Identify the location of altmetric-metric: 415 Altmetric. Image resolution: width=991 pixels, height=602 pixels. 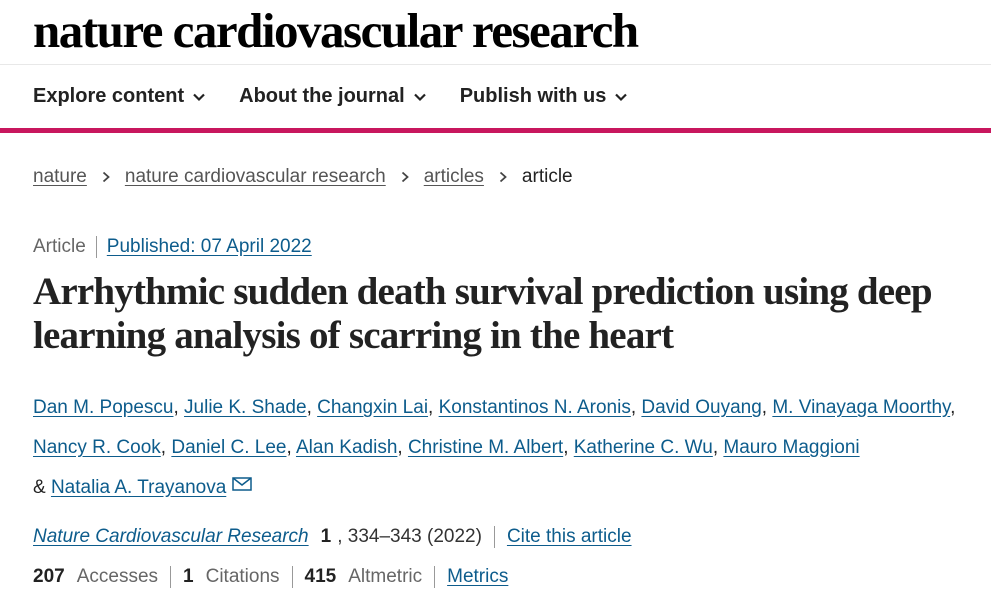
(370, 577).